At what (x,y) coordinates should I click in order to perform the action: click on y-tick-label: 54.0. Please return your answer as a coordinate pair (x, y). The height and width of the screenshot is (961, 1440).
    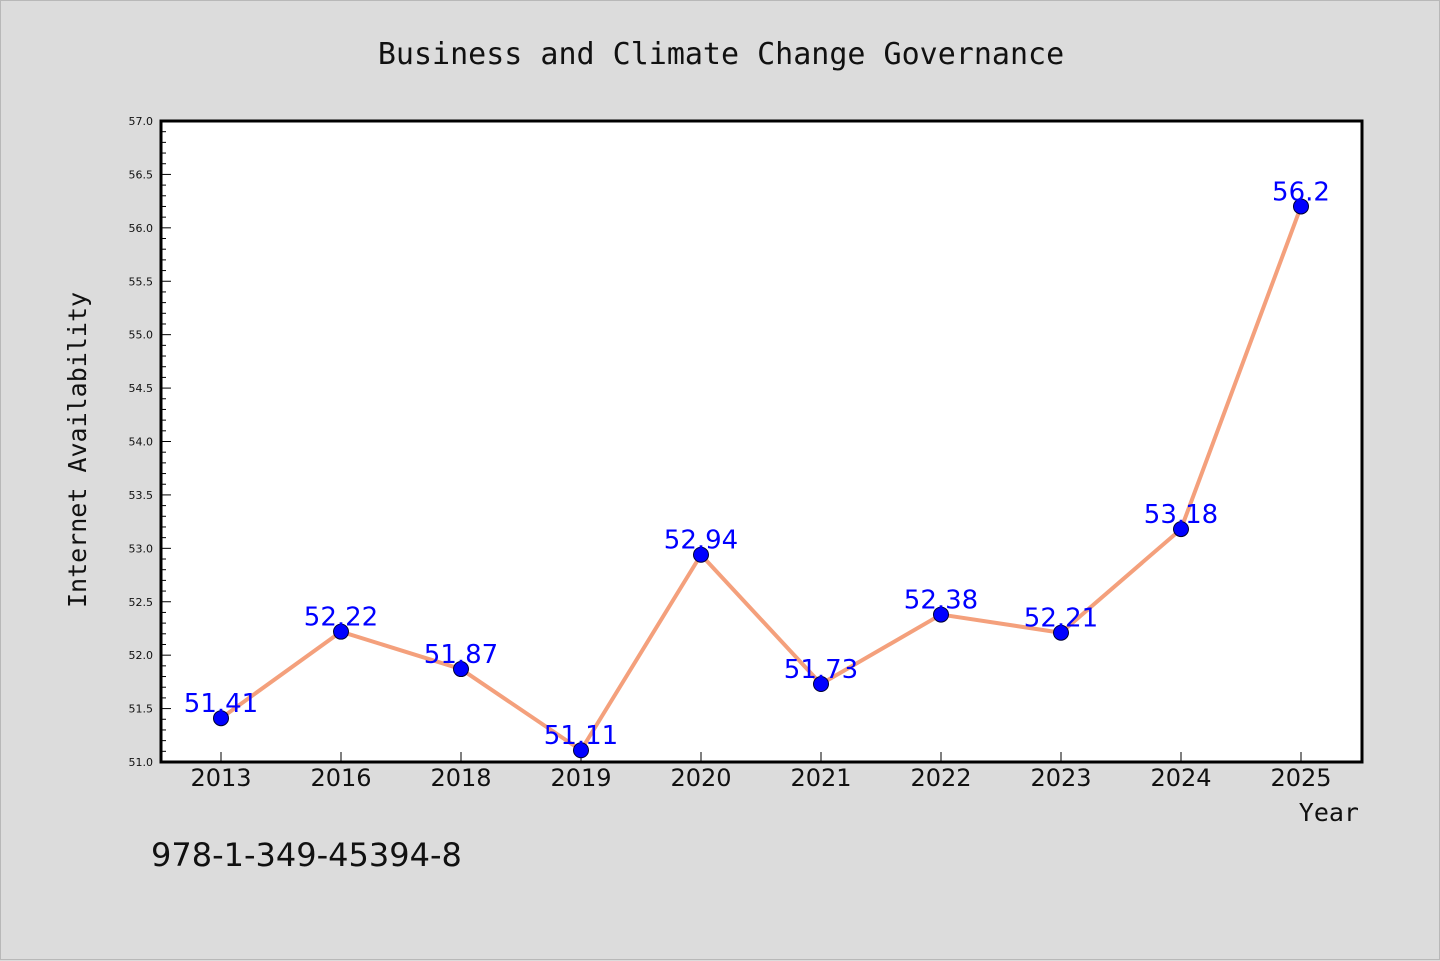
    Looking at the image, I should click on (141, 442).